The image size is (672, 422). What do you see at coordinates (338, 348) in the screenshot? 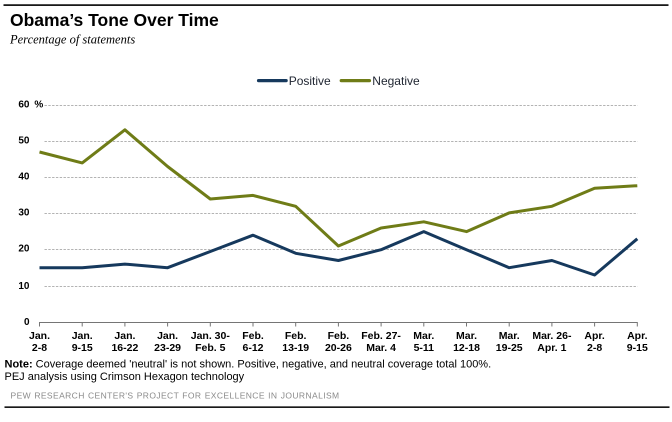
I see `svg-text: 20-26` at bounding box center [338, 348].